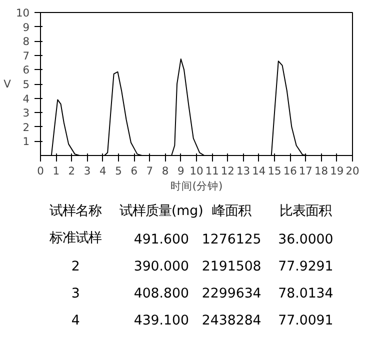  I want to click on text: 4, so click(75, 321).